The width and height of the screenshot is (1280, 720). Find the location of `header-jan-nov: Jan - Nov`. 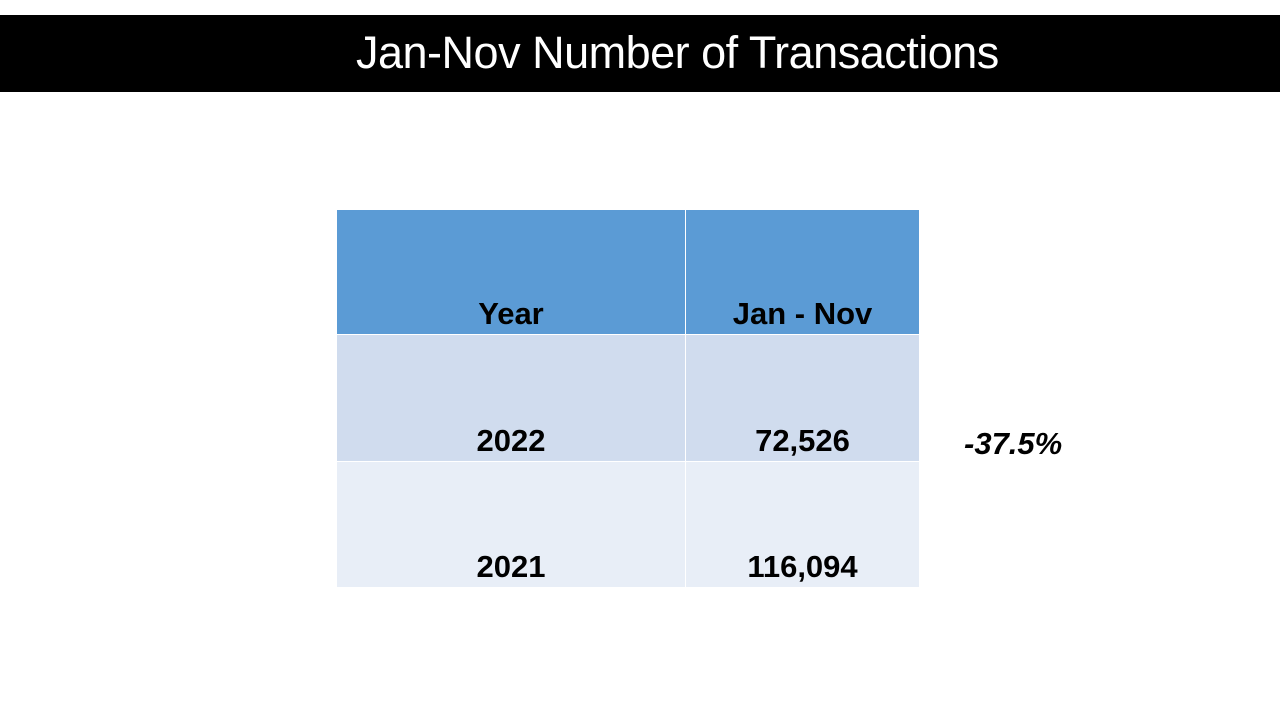

header-jan-nov: Jan - Nov is located at coordinates (802, 272).